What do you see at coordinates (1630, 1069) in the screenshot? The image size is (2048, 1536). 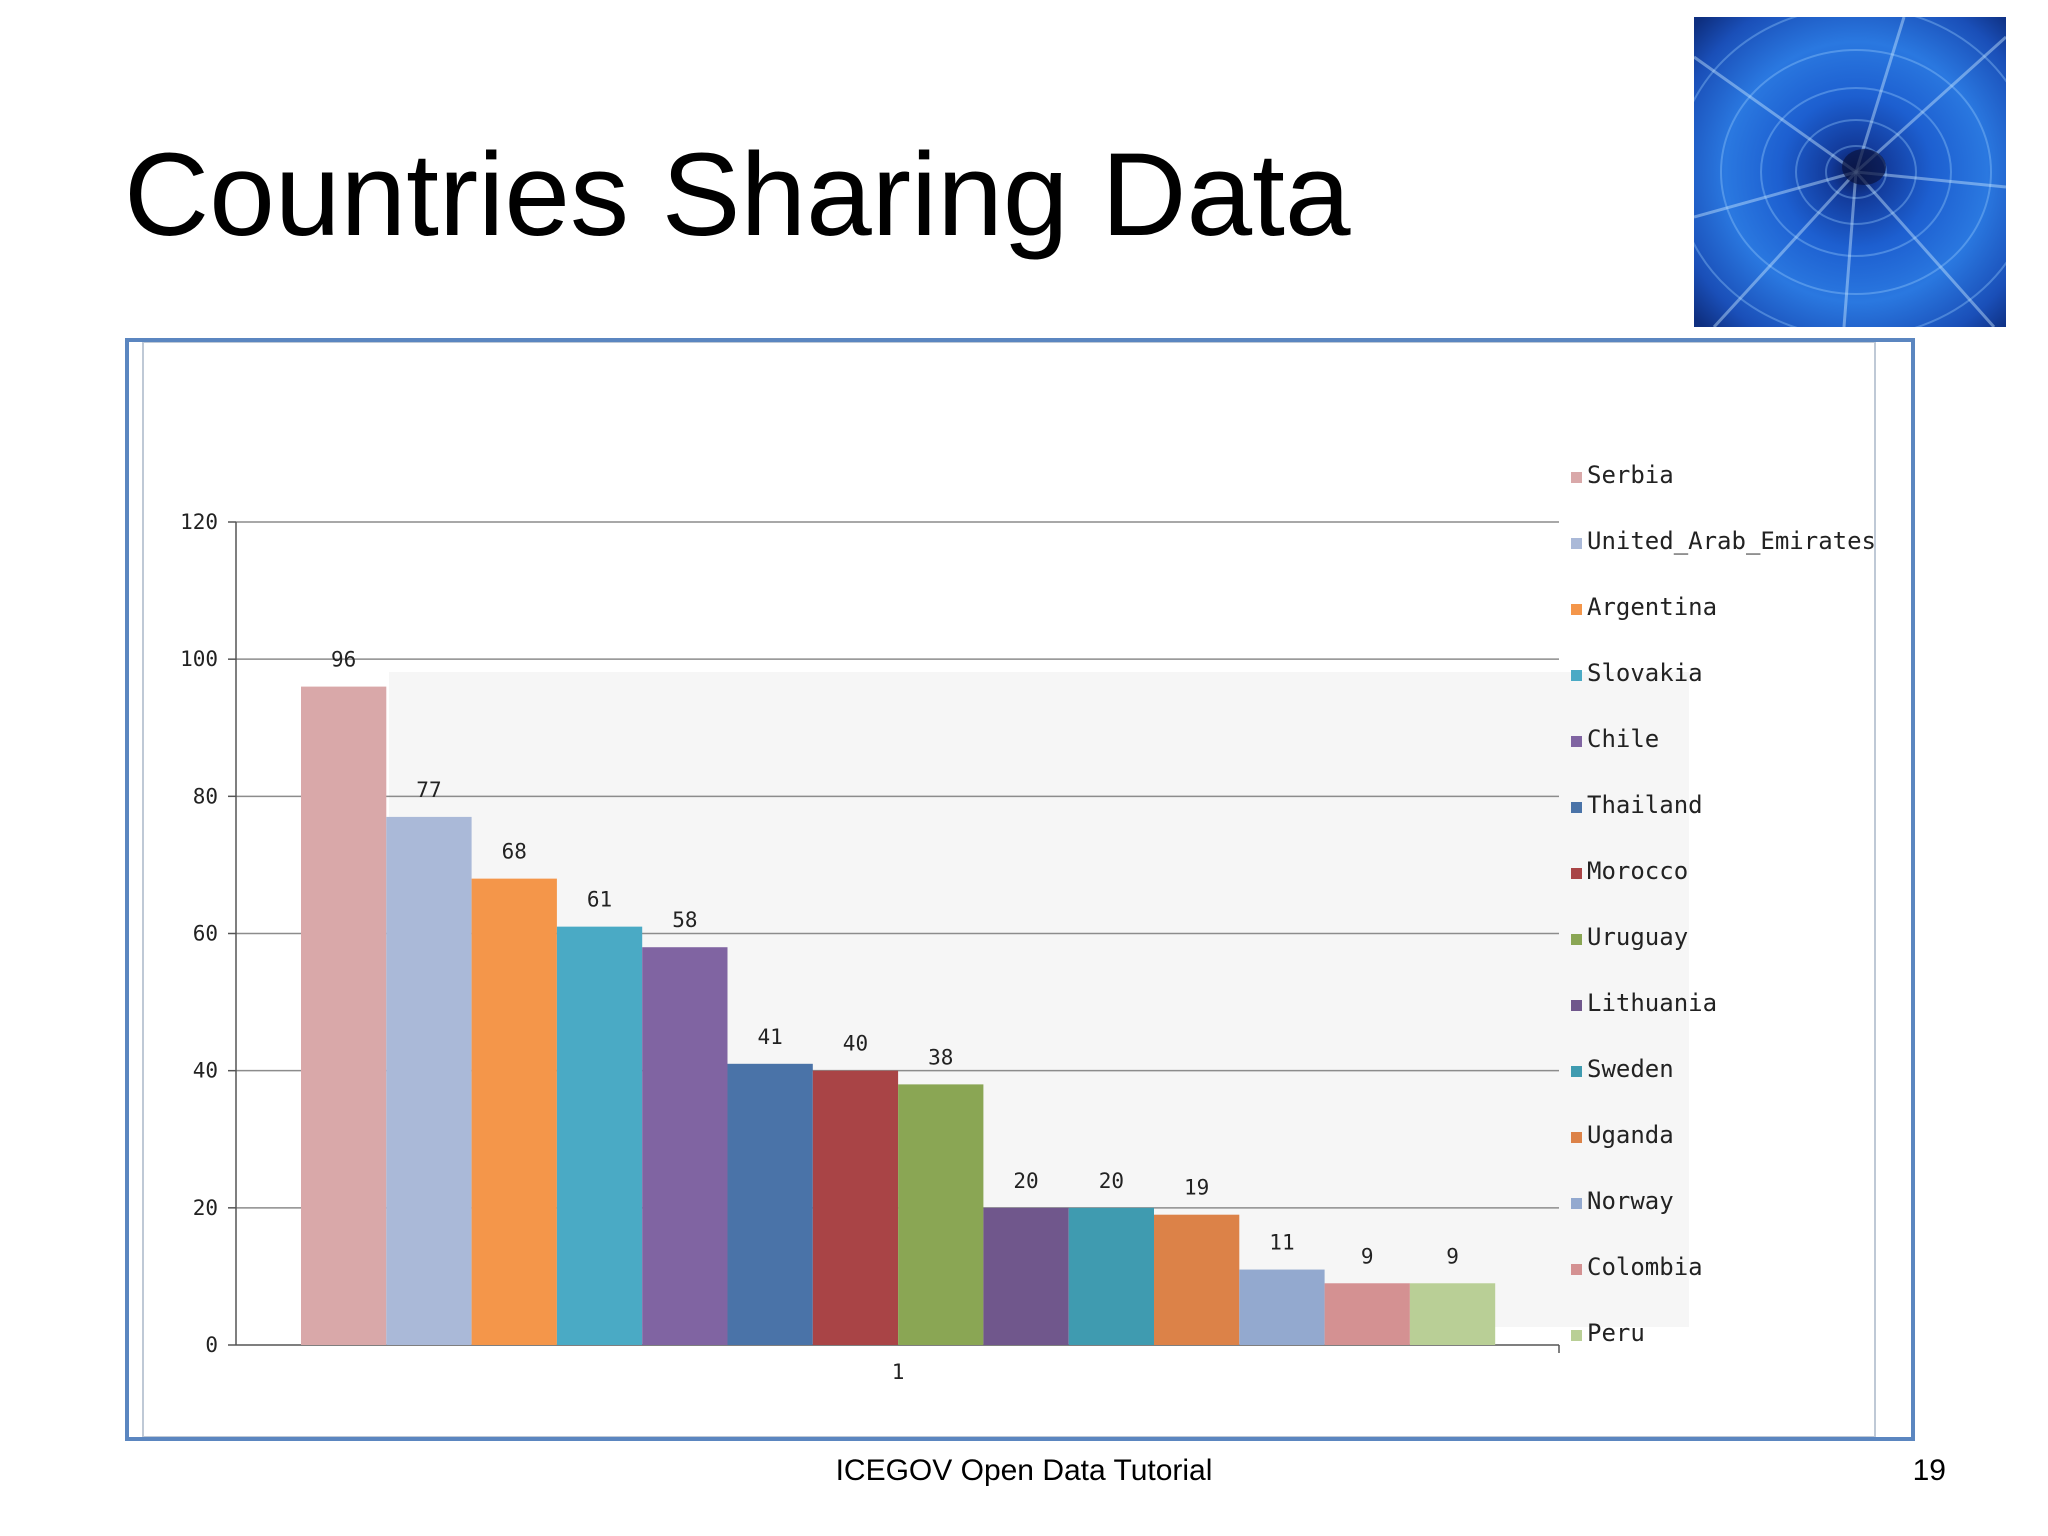 I see `legend-label: Sweden` at bounding box center [1630, 1069].